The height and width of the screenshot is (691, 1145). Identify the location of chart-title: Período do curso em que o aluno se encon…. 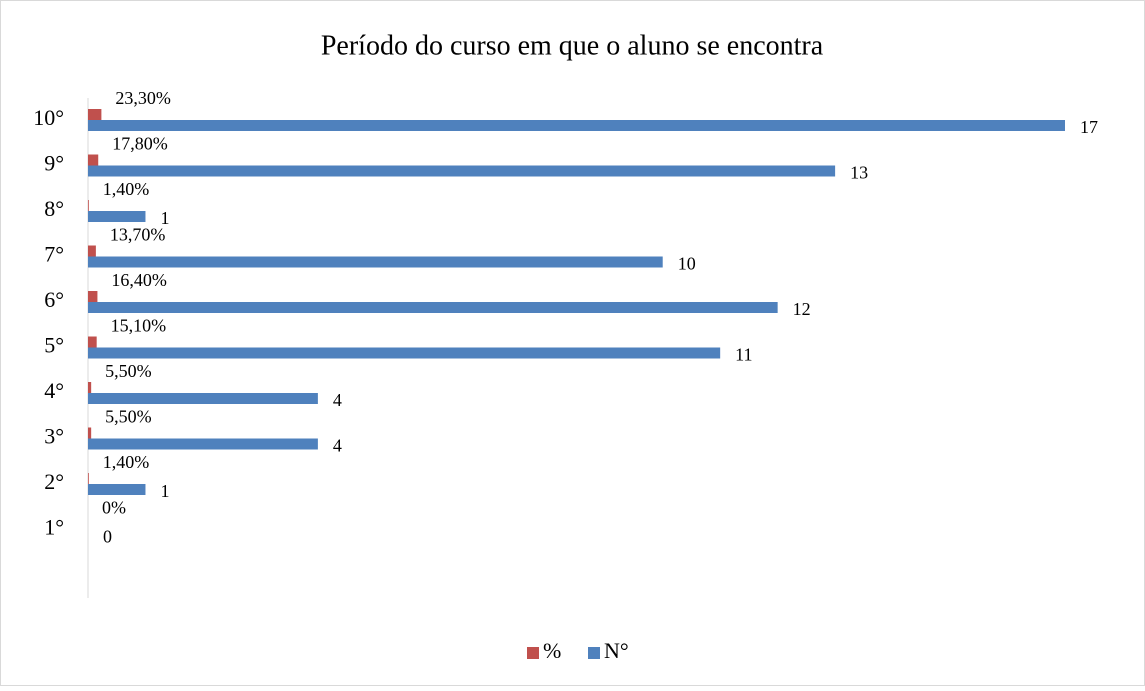
(572, 45).